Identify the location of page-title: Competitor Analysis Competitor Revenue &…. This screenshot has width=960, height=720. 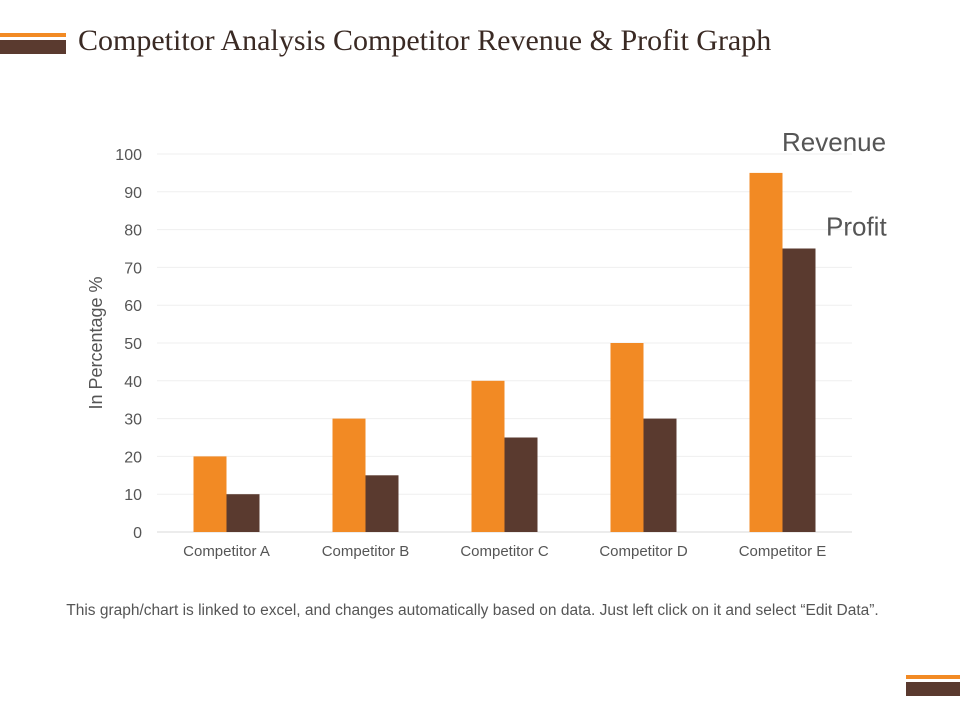
(425, 40).